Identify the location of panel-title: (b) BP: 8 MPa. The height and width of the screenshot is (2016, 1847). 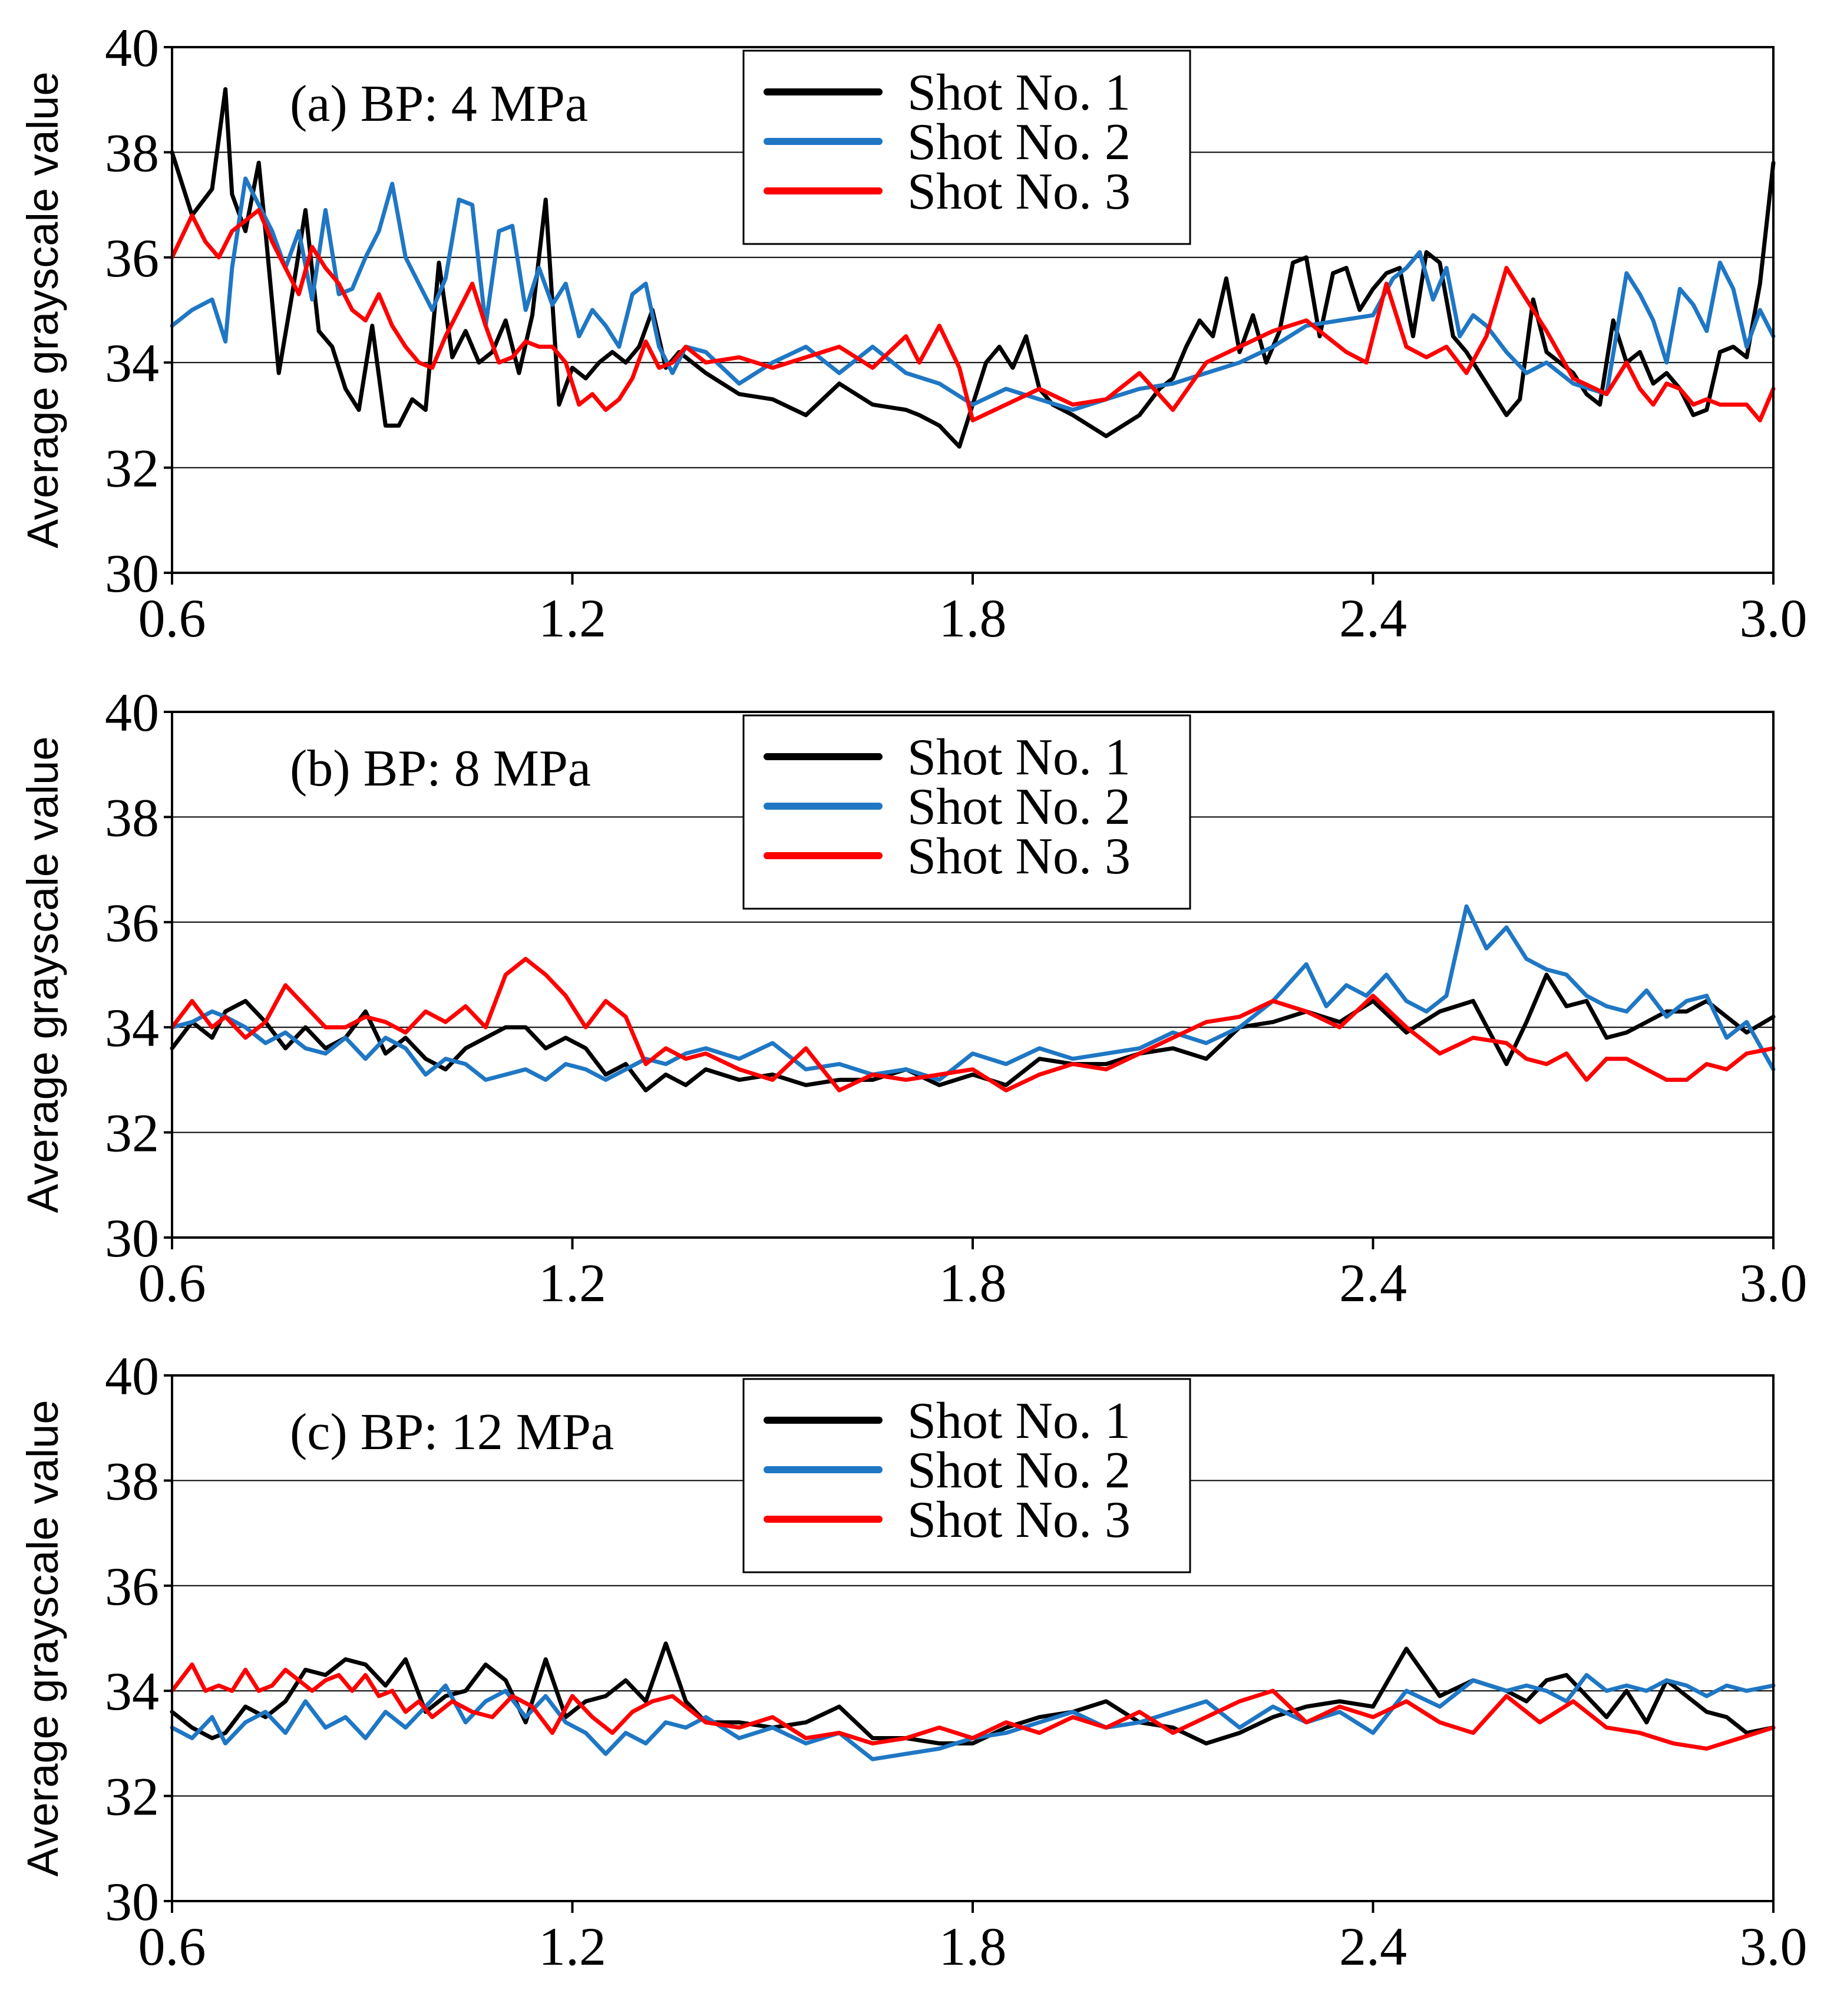
(441, 769).